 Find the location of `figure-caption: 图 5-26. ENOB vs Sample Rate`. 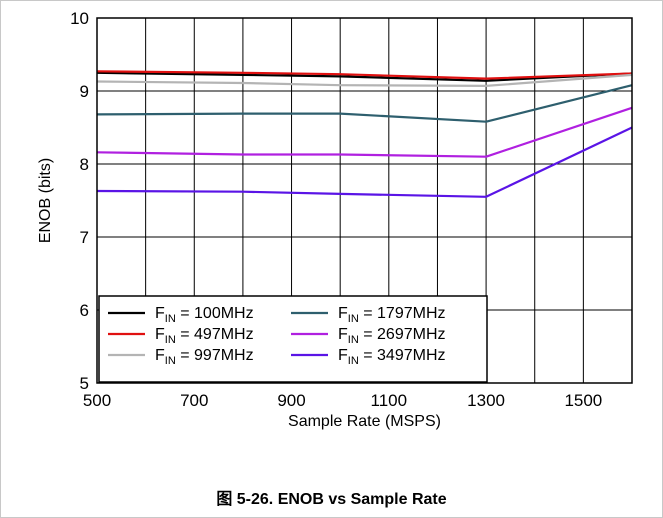

figure-caption: 图 5-26. ENOB vs Sample Rate is located at coordinates (331, 499).